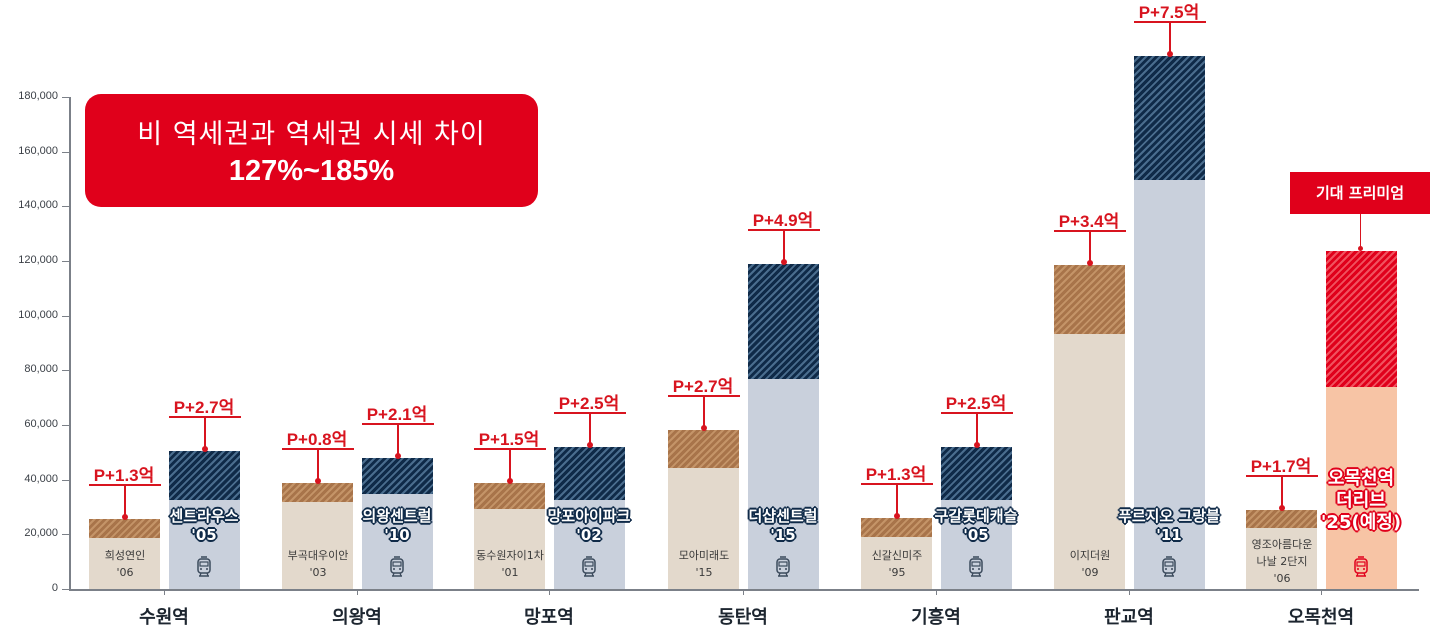  Describe the element at coordinates (41, 369) in the screenshot. I see `y-tick-label: 80,000` at that location.